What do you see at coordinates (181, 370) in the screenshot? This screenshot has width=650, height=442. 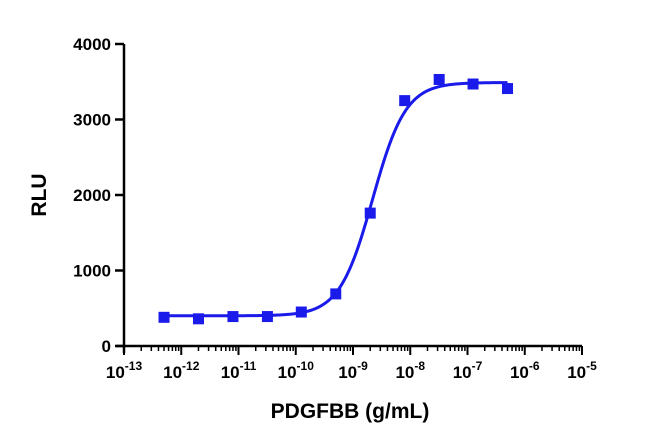 I see `x-tick-label: 10⁻¹²` at bounding box center [181, 370].